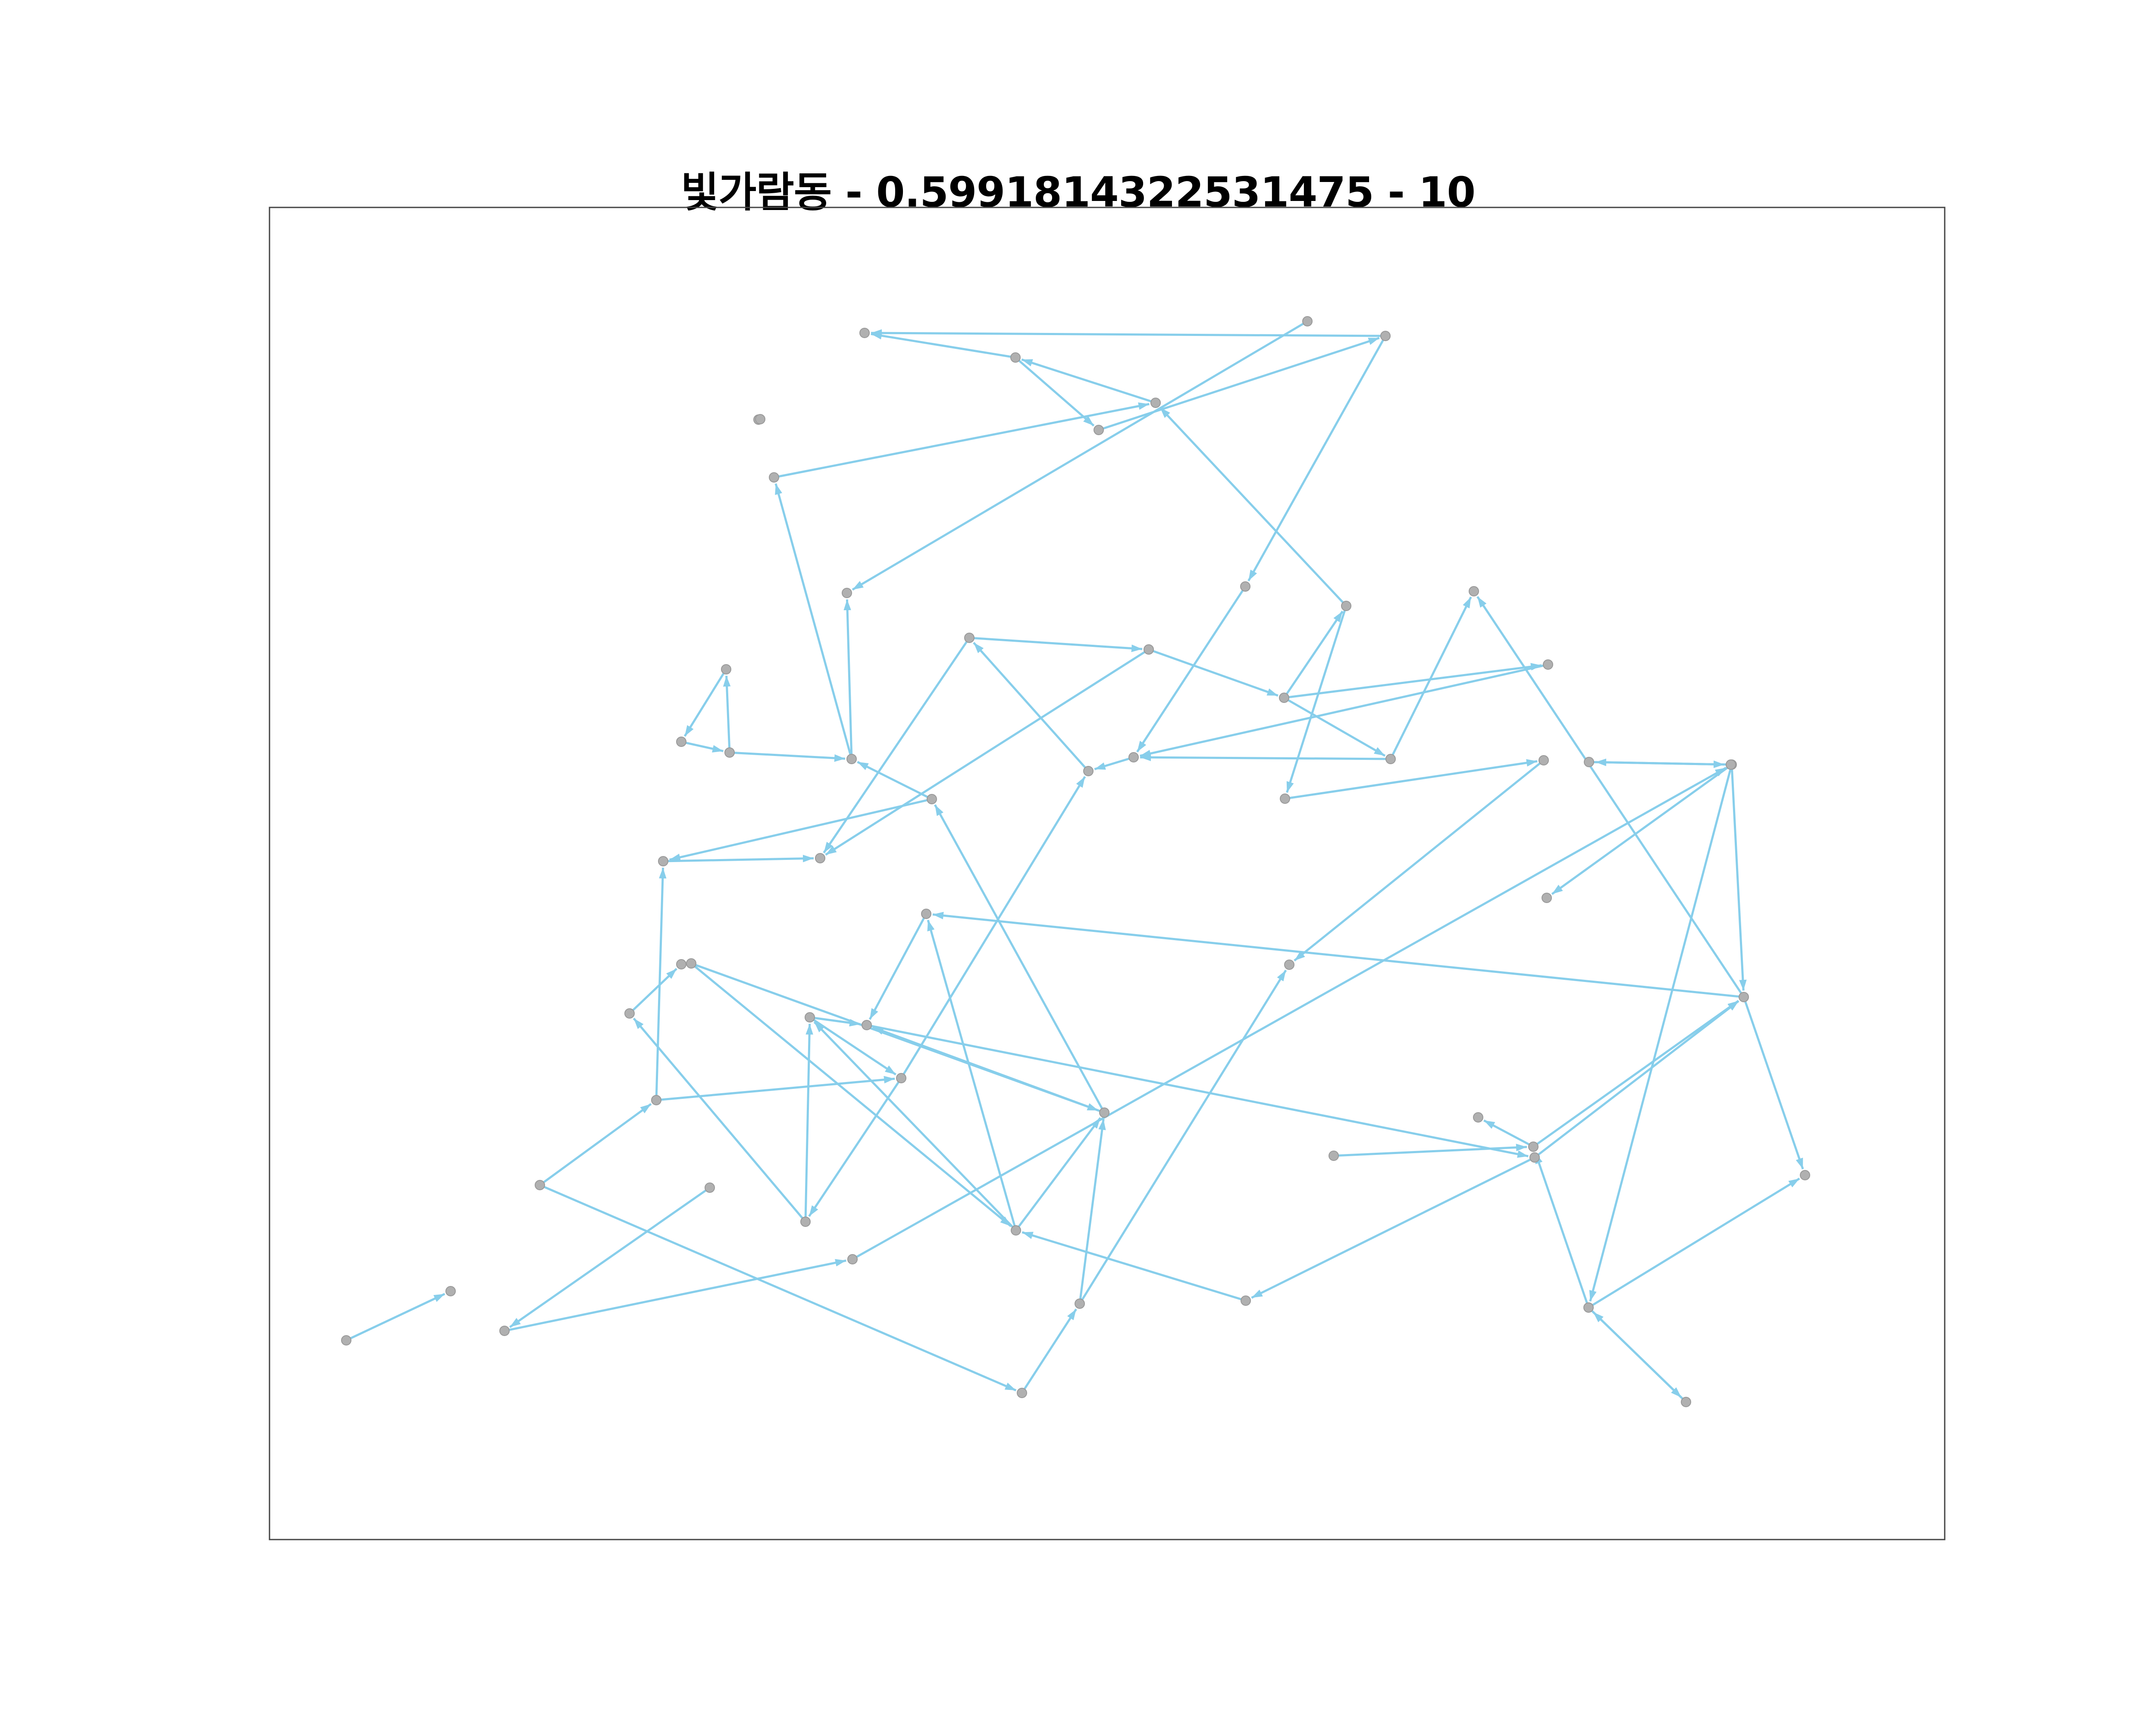 The height and width of the screenshot is (1725, 2156). I want to click on edge-n11-n13, so click(705, 747).